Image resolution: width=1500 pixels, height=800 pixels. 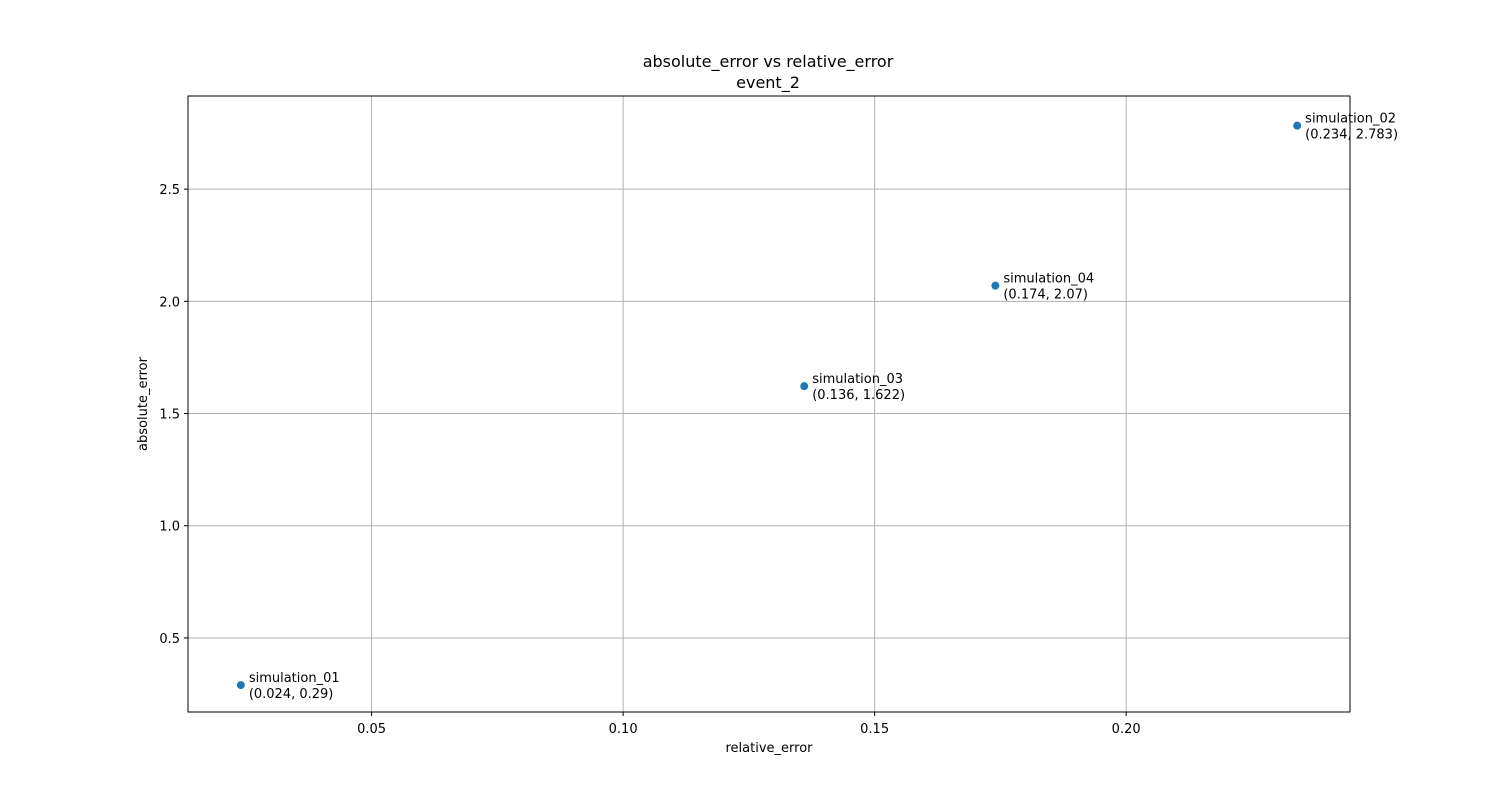 I want to click on x-axis-label: relative_error, so click(x=769, y=748).